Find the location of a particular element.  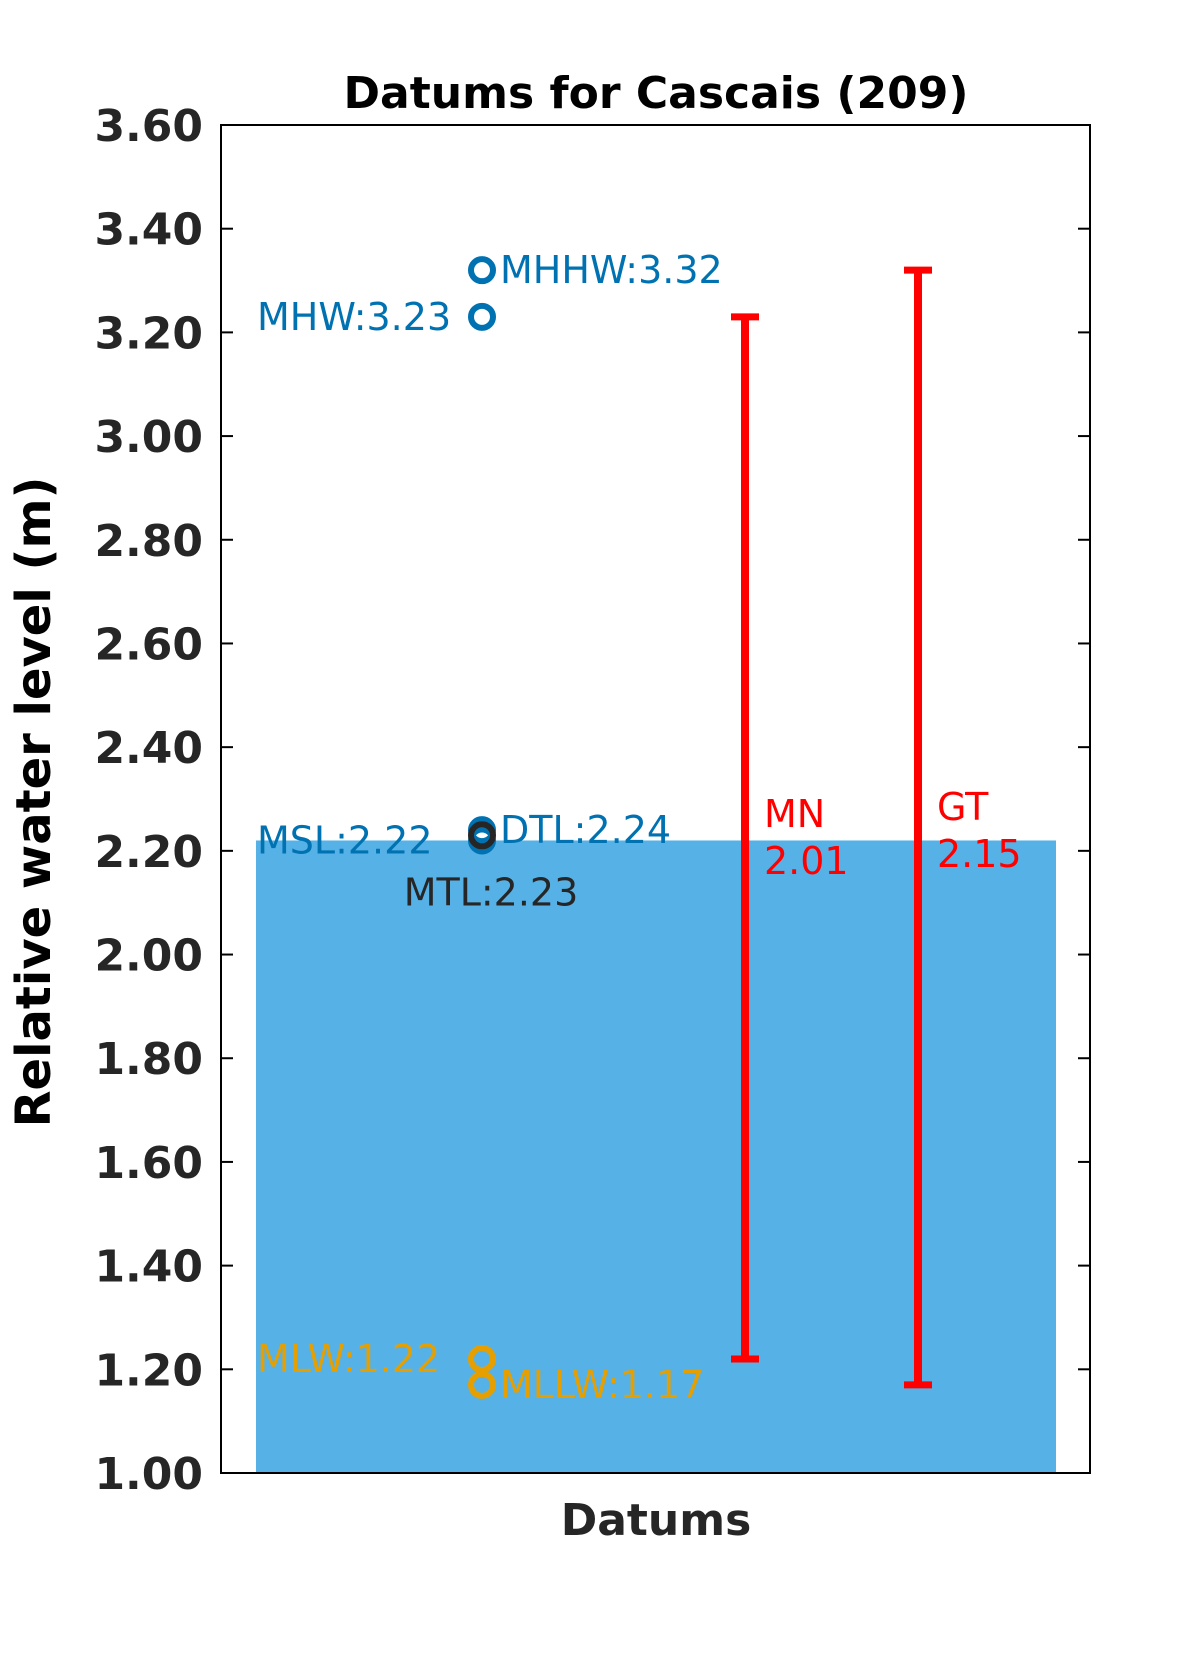

y-tick-label: 1.20 is located at coordinates (148, 1370).